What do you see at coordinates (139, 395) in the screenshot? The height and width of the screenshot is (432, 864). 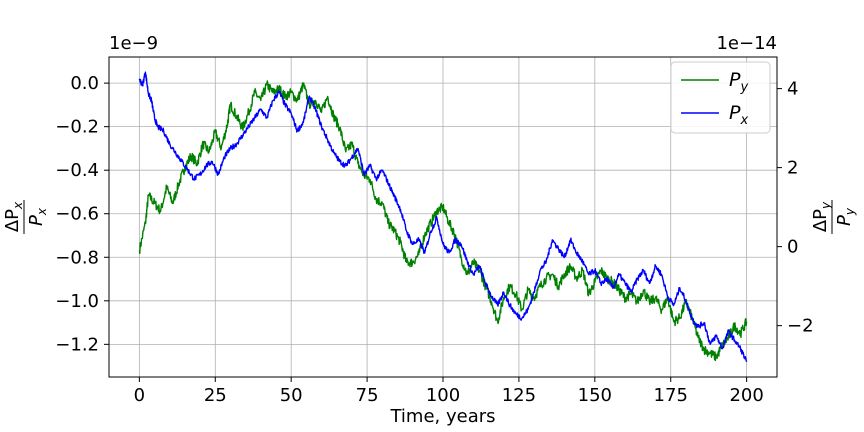 I see `x-tick-label: 0` at bounding box center [139, 395].